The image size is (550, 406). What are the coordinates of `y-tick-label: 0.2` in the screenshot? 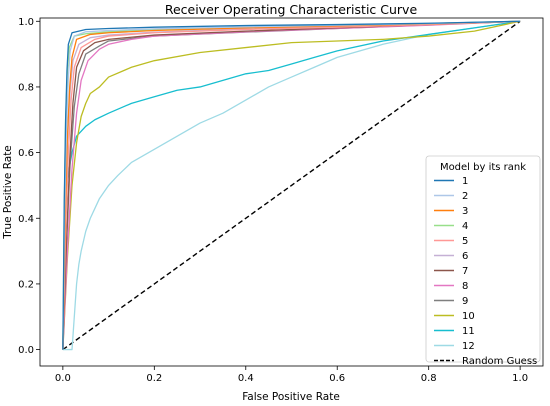 It's located at (26, 284).